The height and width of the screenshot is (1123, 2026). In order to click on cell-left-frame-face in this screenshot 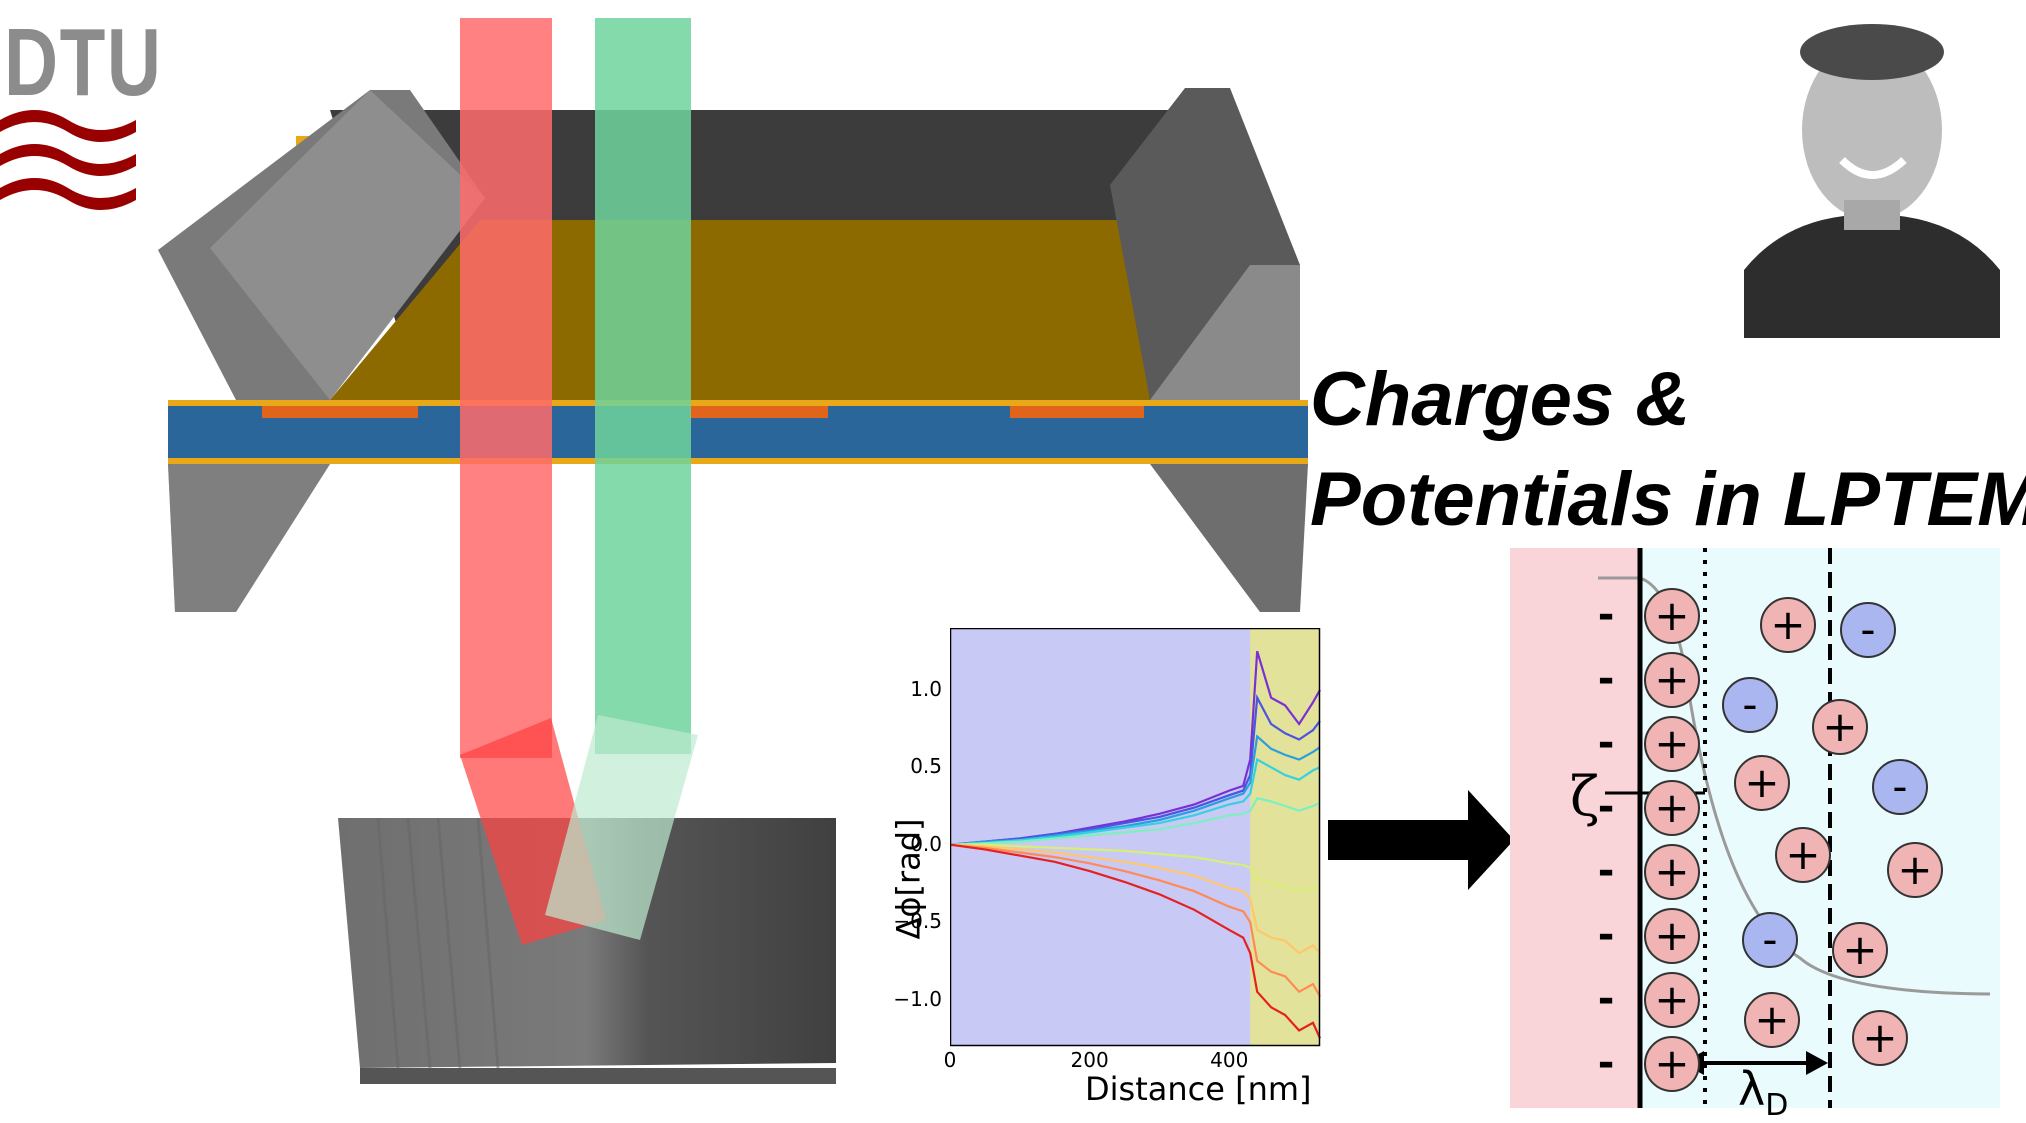, I will do `click(347, 245)`.